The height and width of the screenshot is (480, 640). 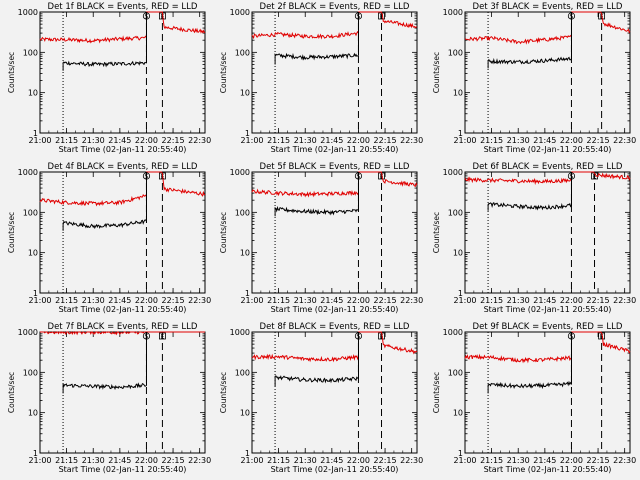 I want to click on chart-title: Det 5f BLACK = Events, RED = LLD, so click(x=335, y=167).